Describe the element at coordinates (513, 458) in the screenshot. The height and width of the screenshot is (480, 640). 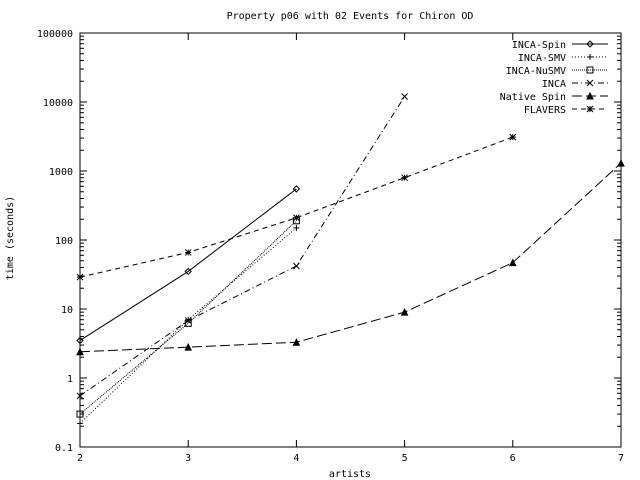
I see `x-tick-label: 6` at that location.